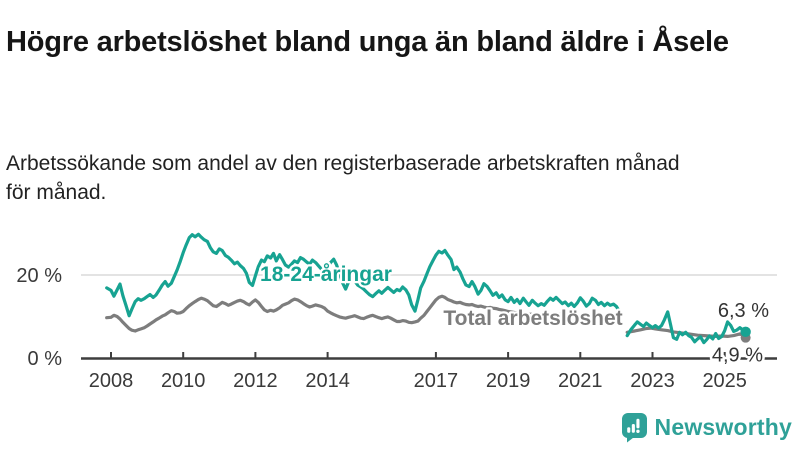  Describe the element at coordinates (255, 381) in the screenshot. I see `x-axis-tick-label: 2012` at that location.